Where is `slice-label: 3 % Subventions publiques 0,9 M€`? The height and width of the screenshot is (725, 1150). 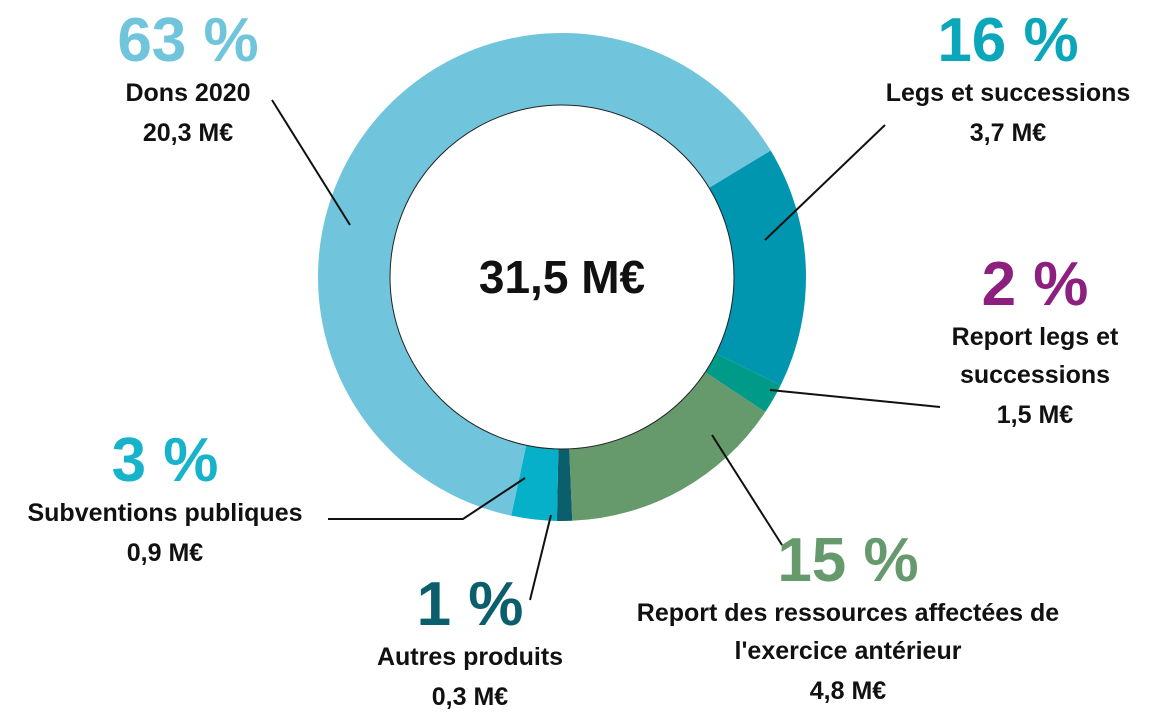
slice-label: 3 % Subventions publiques 0,9 M€ is located at coordinates (167, 501).